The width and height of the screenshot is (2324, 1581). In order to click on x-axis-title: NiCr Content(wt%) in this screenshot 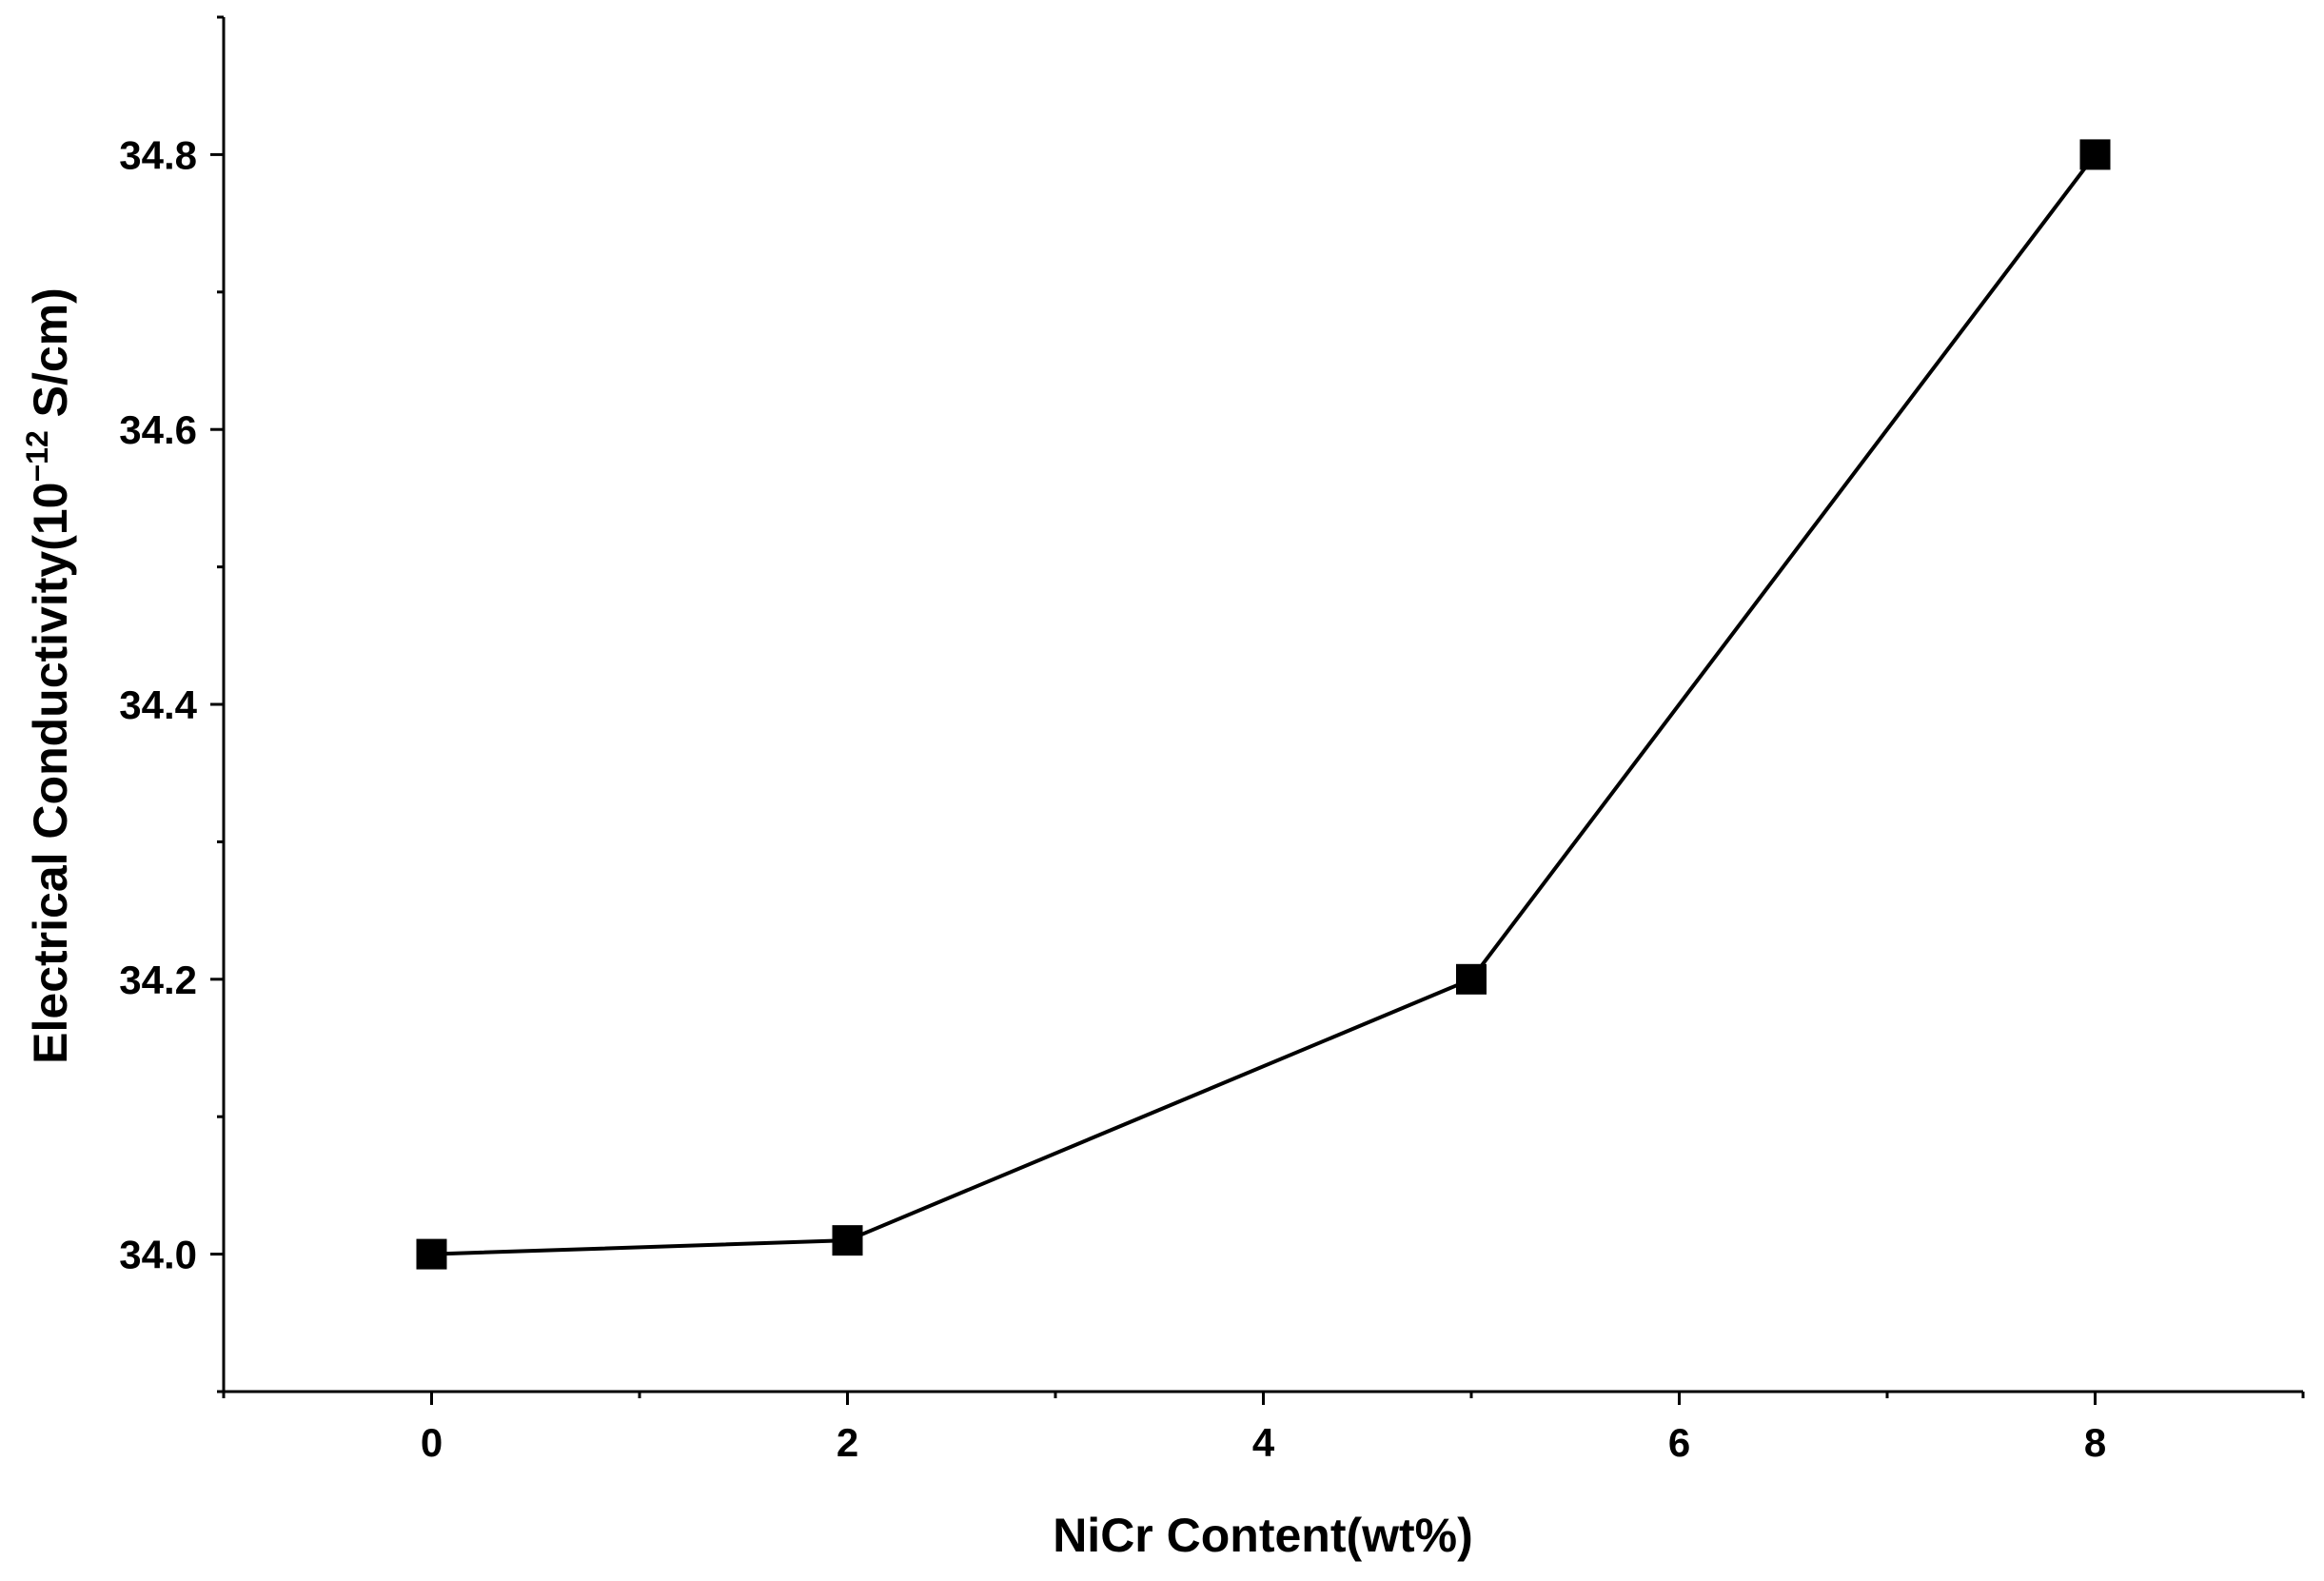, I will do `click(1263, 1535)`.